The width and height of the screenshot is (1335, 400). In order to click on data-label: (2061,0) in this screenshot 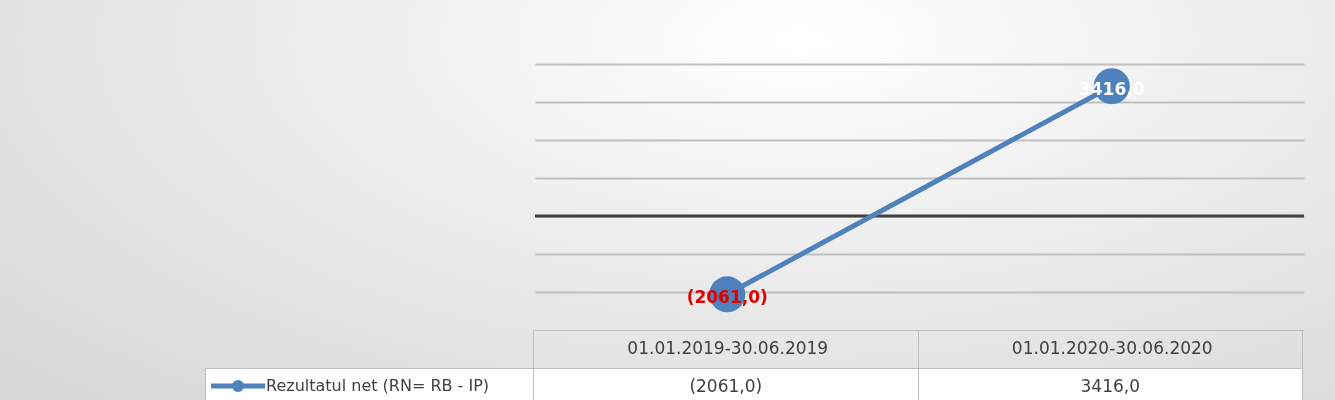, I will do `click(726, 384)`.